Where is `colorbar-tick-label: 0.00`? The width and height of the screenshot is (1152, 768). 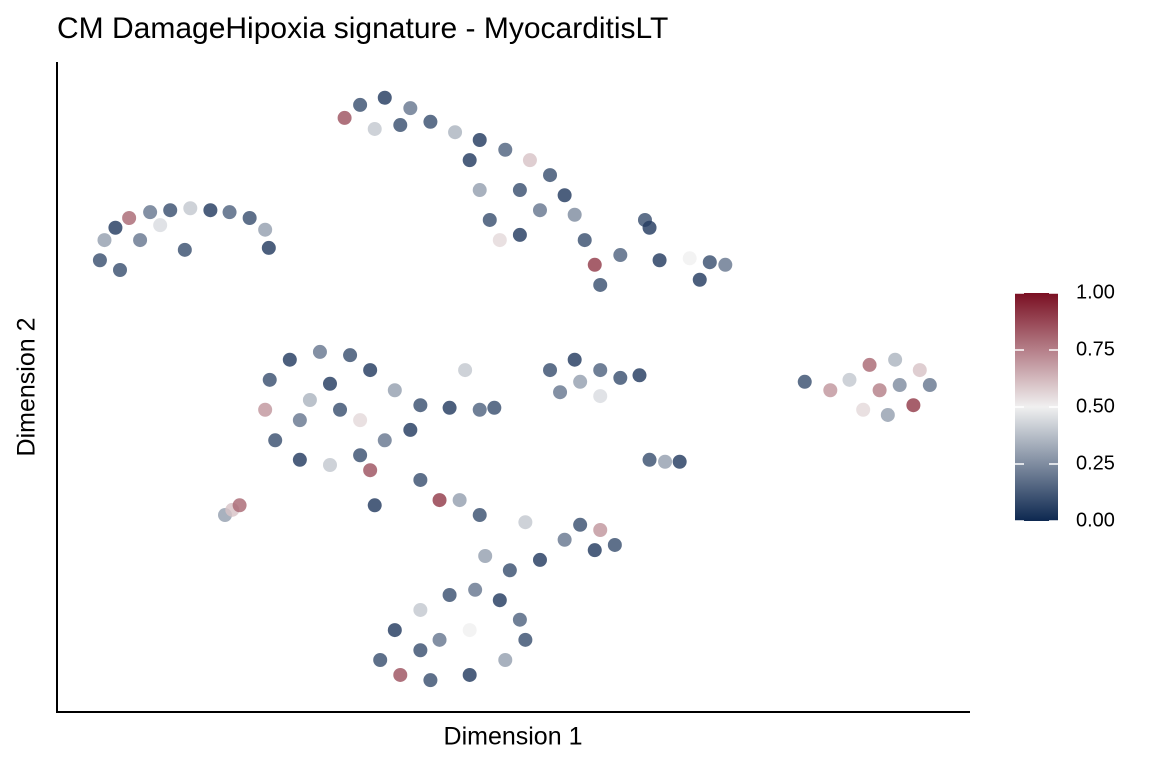
colorbar-tick-label: 0.00 is located at coordinates (1095, 520).